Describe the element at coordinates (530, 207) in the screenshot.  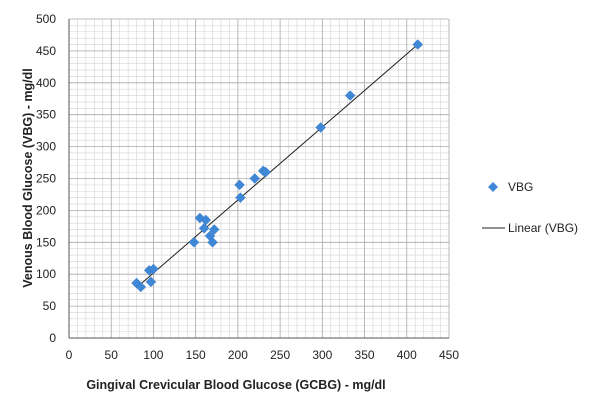
I see `legend: VBG Linear (VBG)` at that location.